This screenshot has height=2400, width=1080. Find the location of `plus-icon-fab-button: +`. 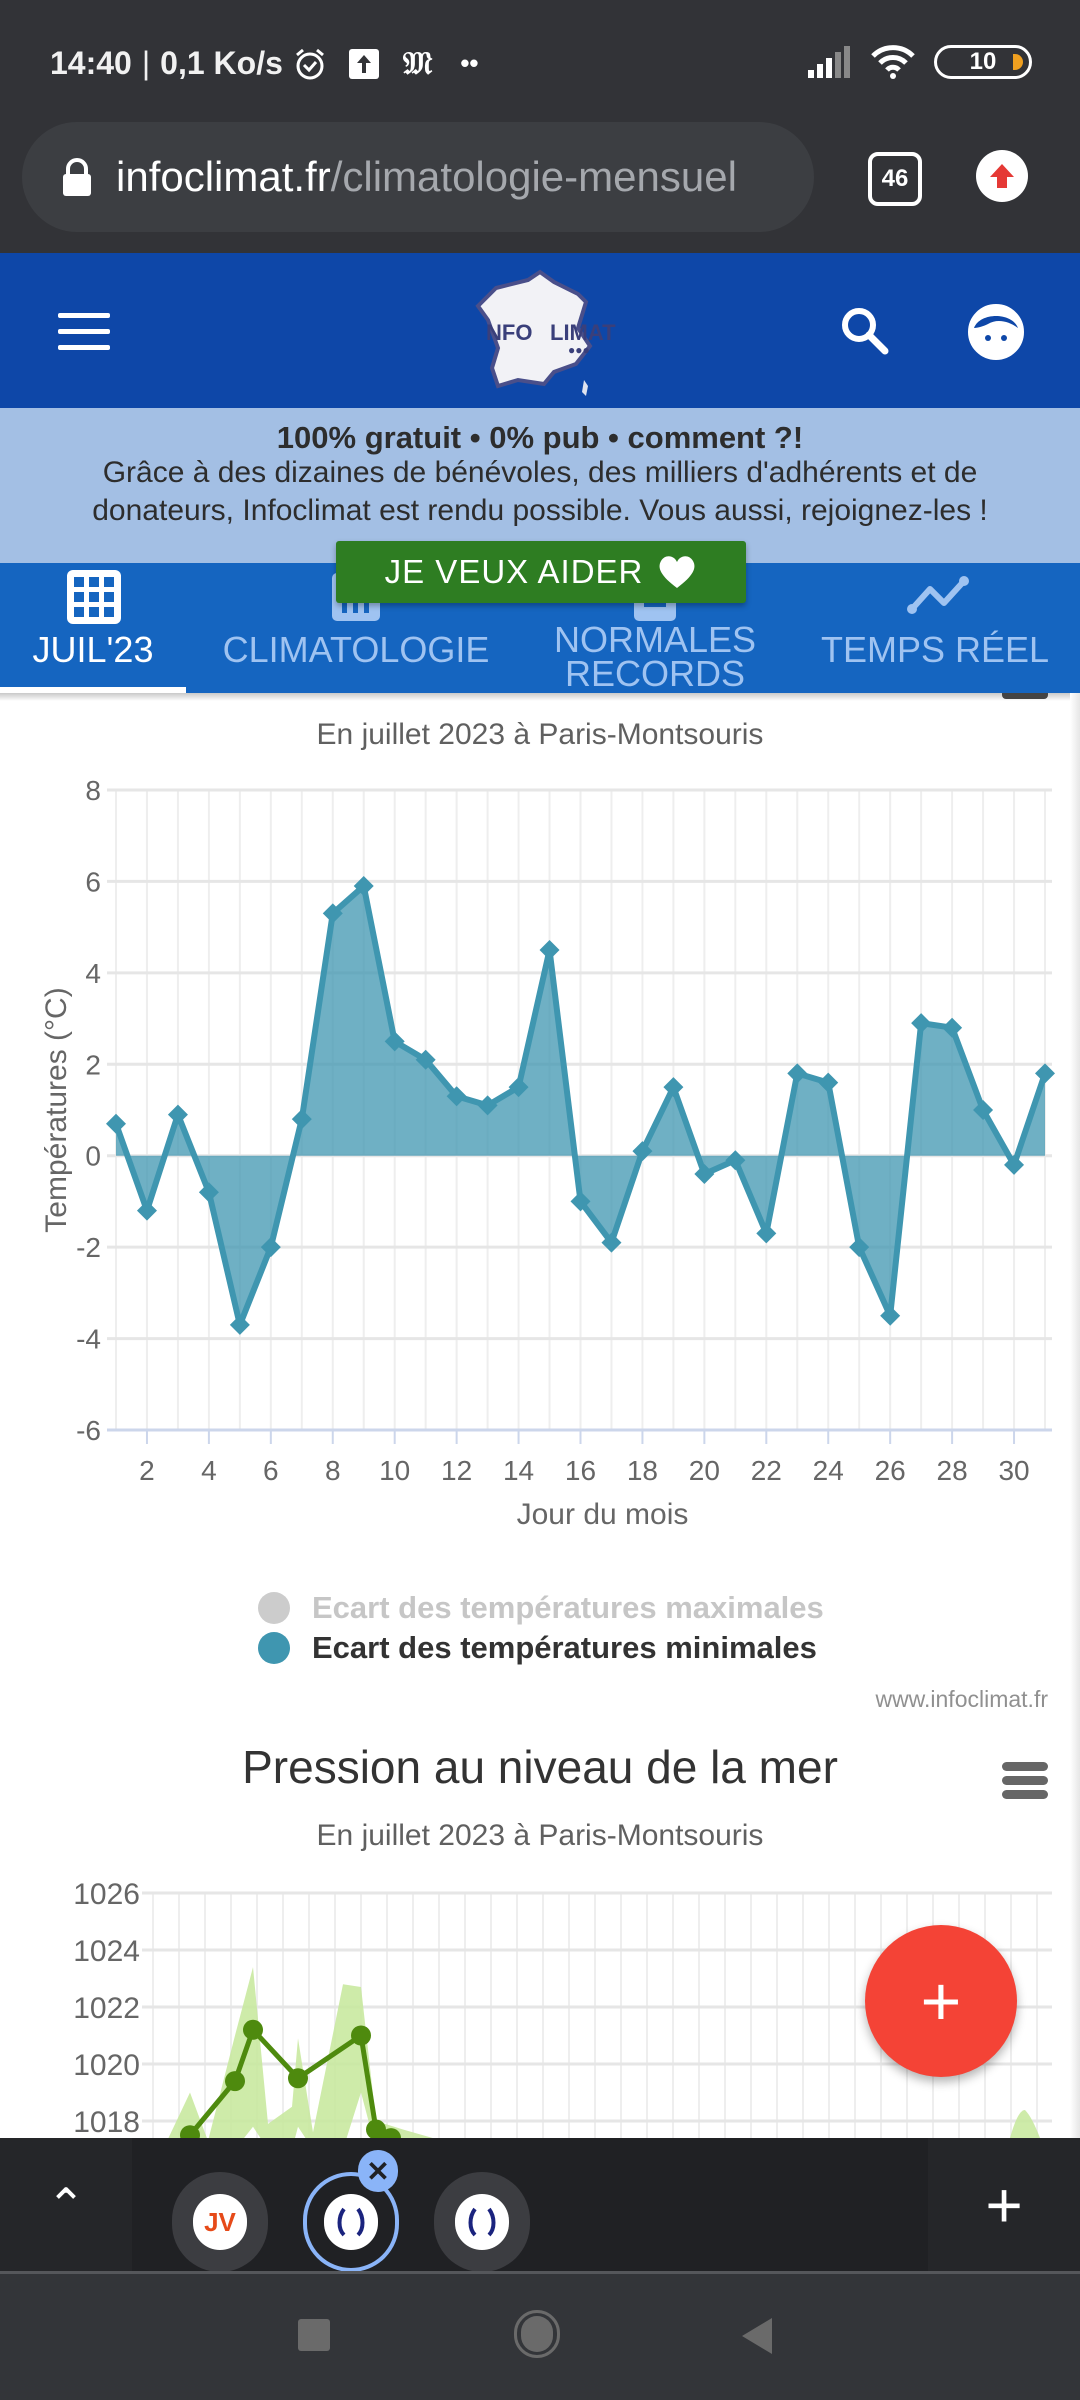

plus-icon-fab-button: + is located at coordinates (941, 2001).